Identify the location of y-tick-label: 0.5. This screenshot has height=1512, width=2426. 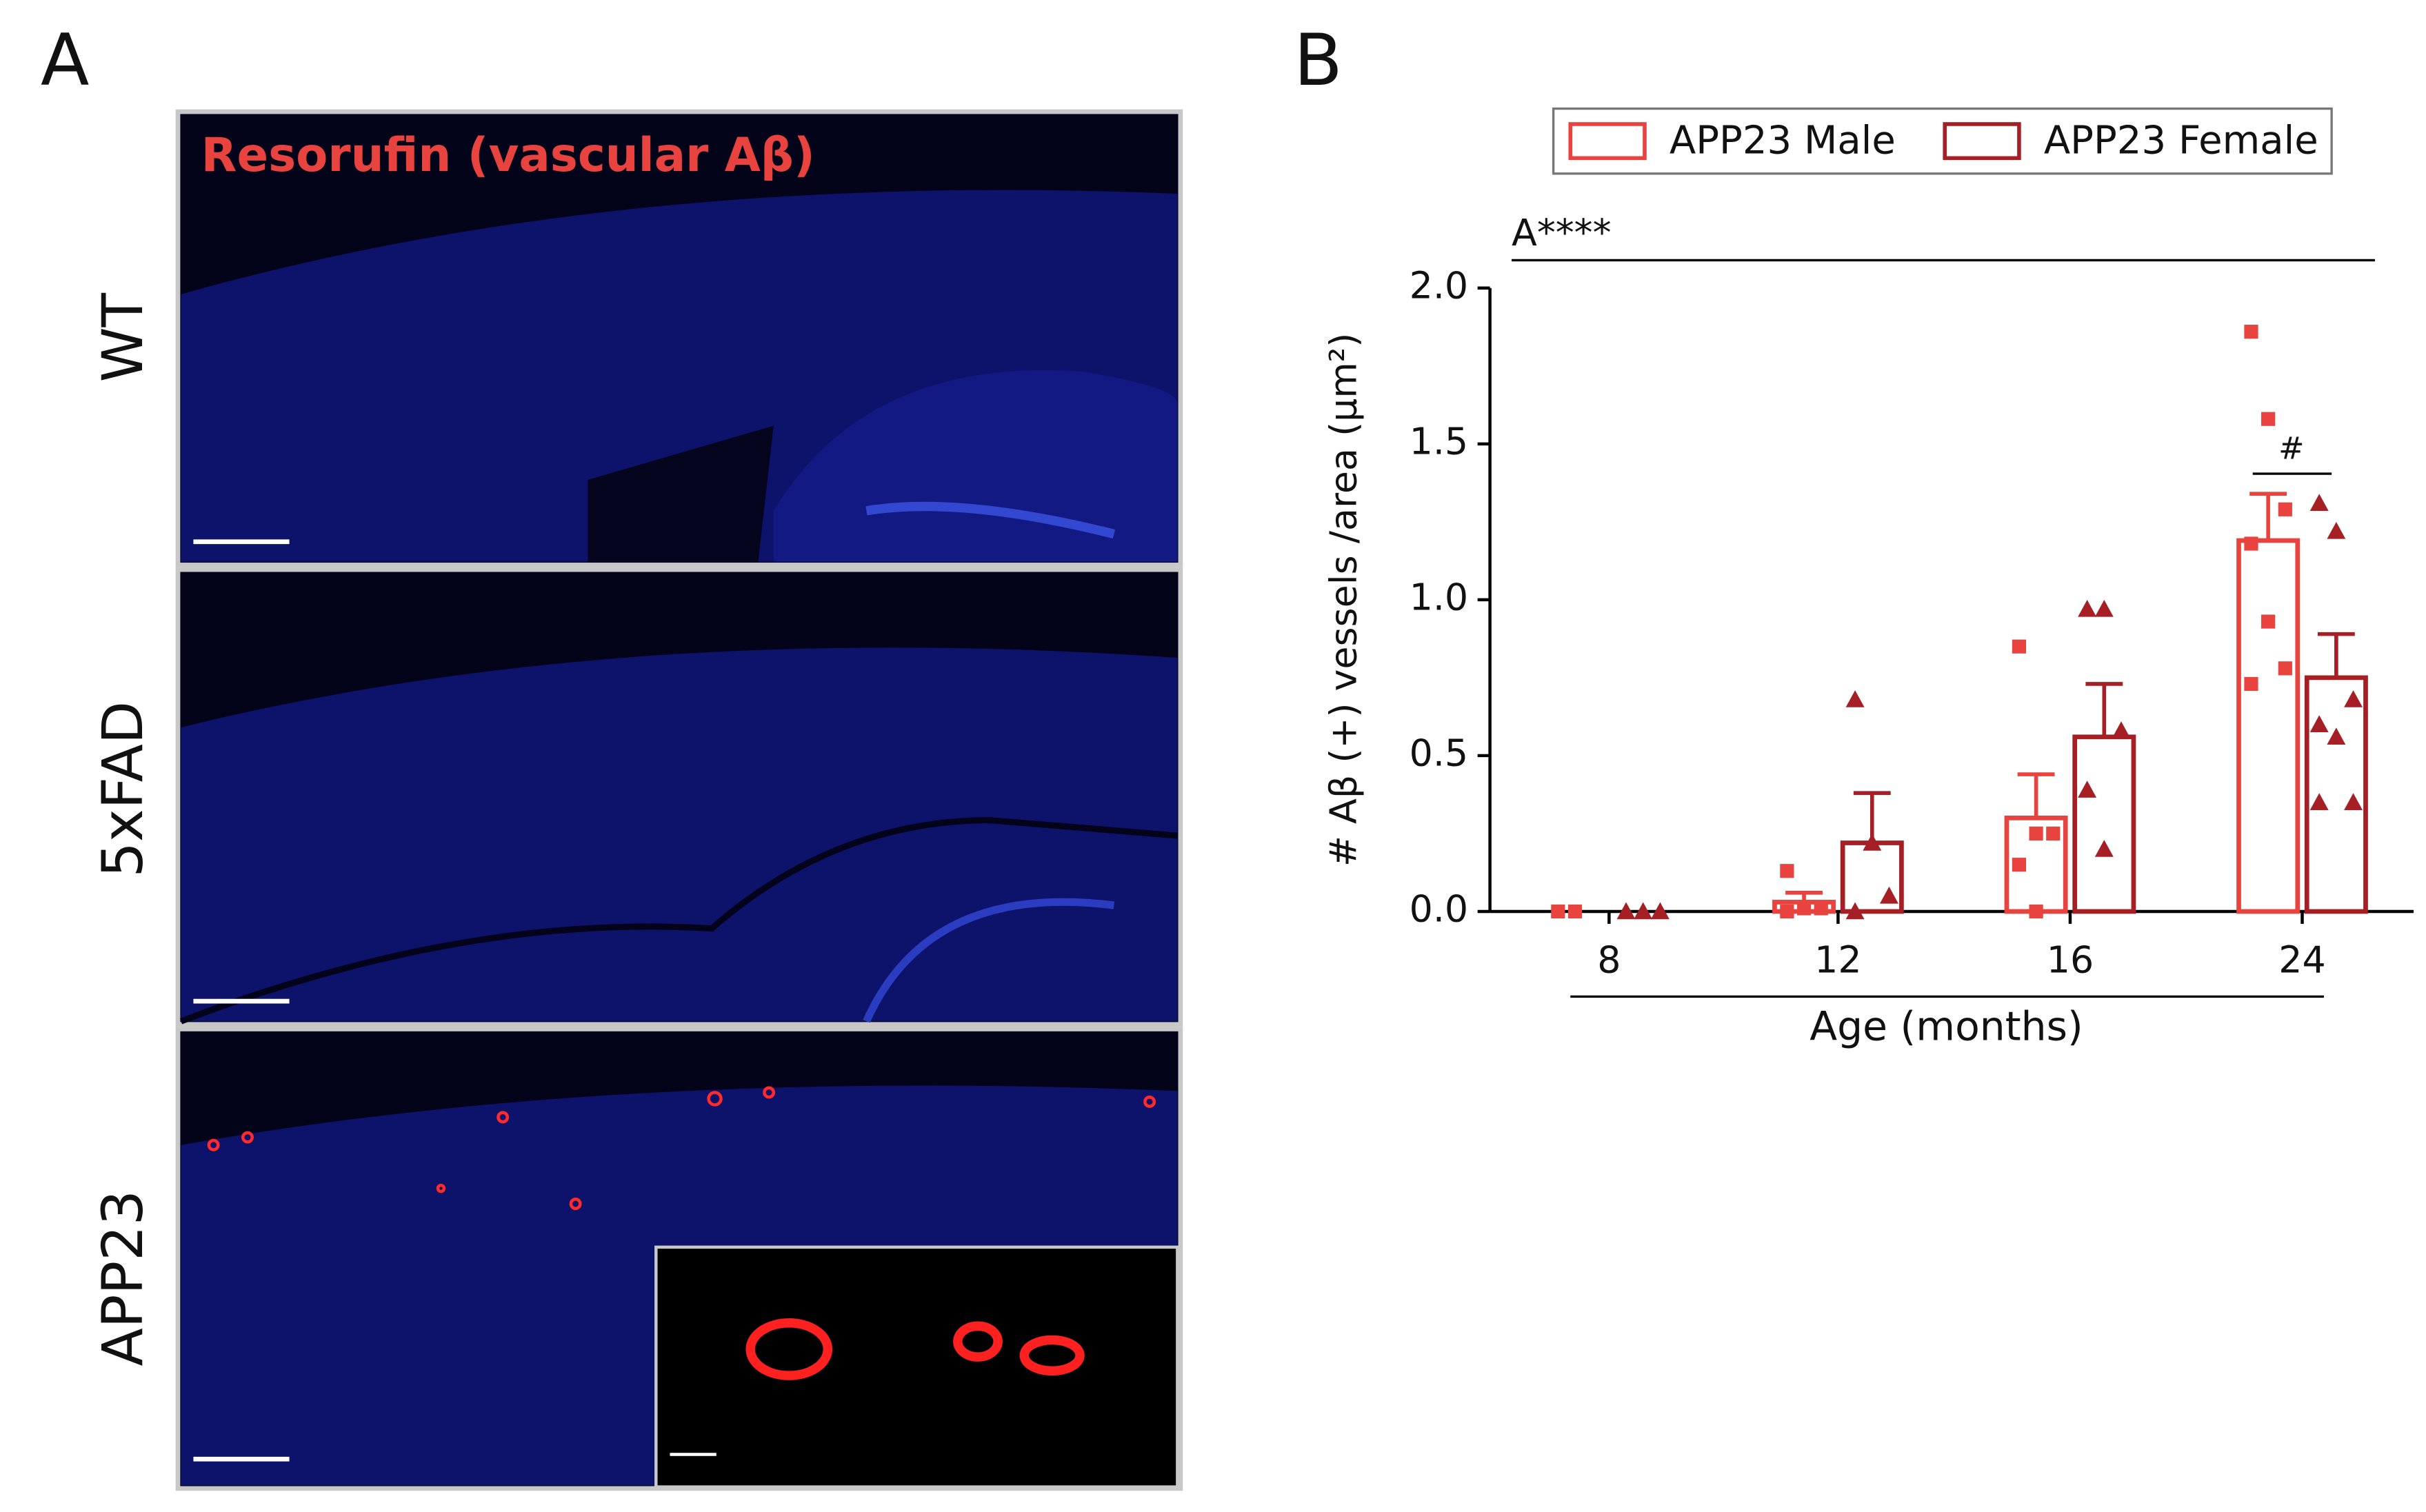
(1440, 753).